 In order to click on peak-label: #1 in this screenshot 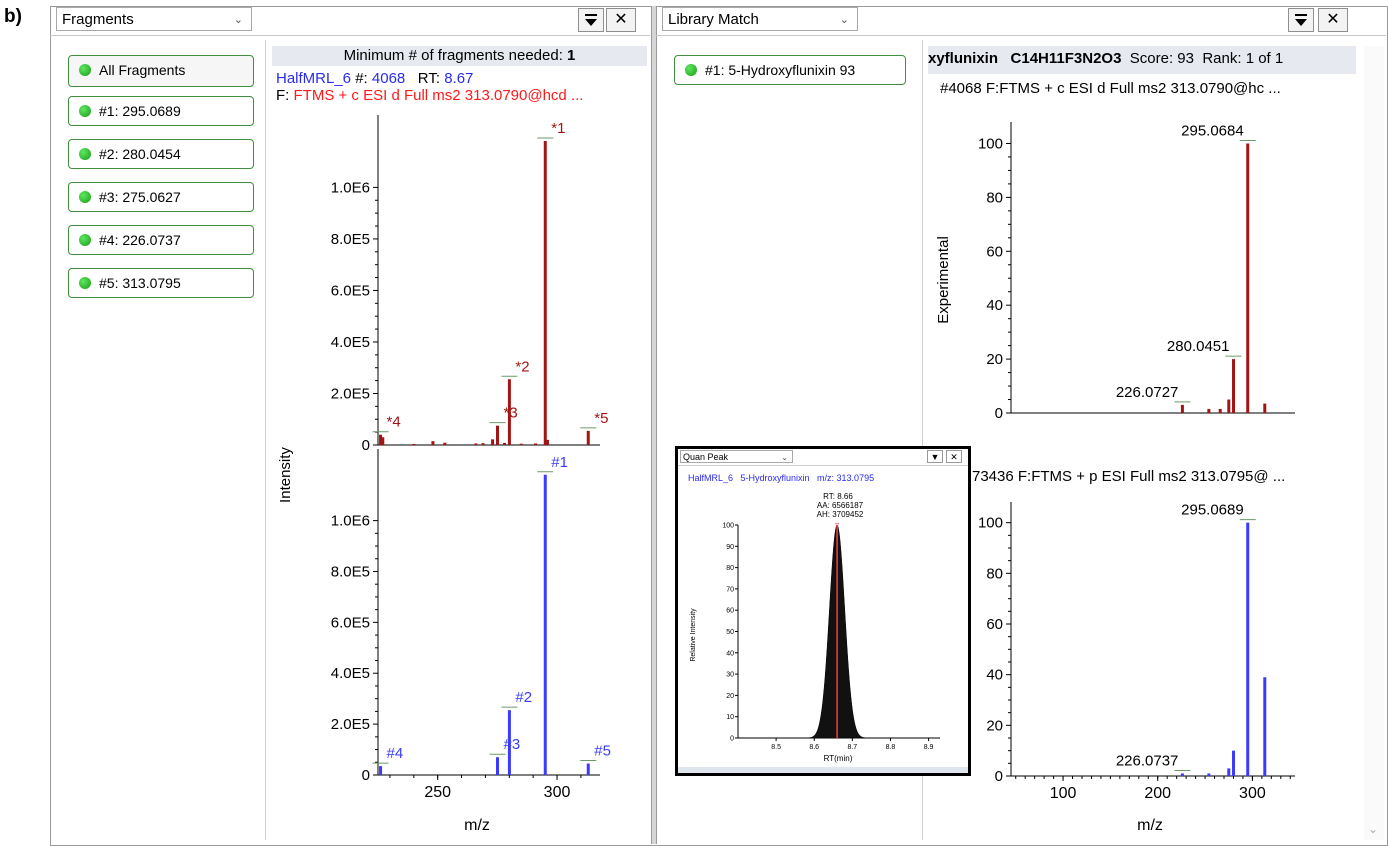, I will do `click(559, 462)`.